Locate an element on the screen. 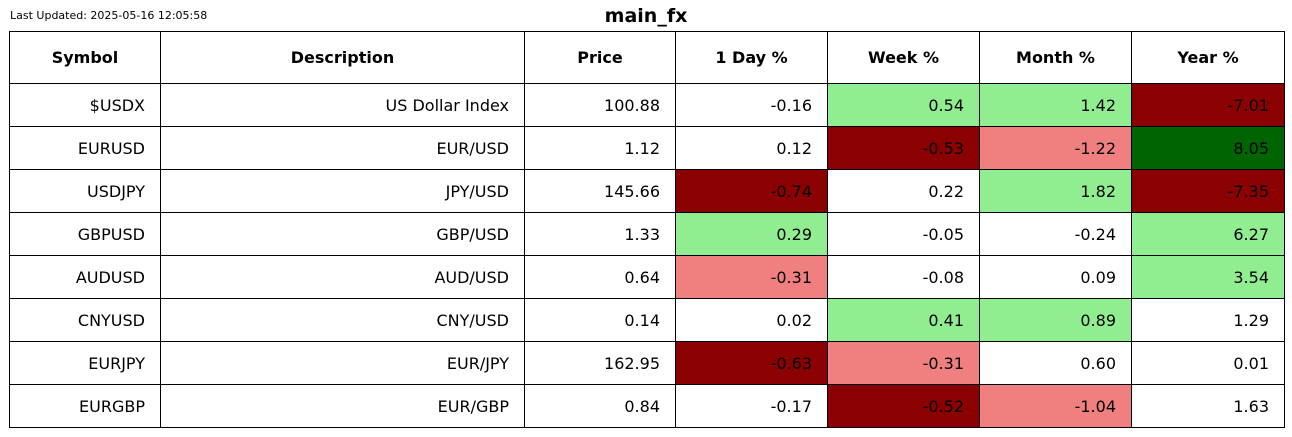 The width and height of the screenshot is (1292, 437). header-price: Price is located at coordinates (600, 57).